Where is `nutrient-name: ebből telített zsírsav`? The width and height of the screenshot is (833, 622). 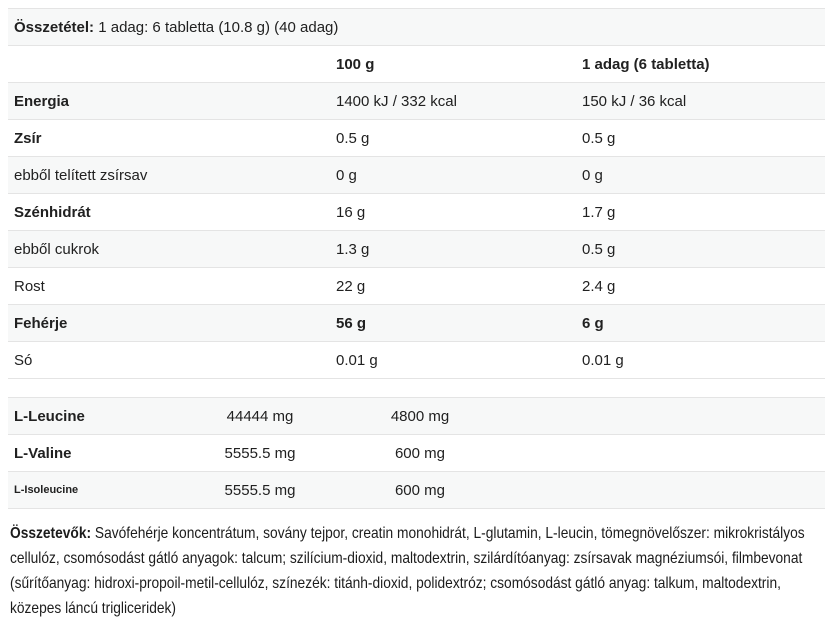 nutrient-name: ebből telített zsírsav is located at coordinates (81, 175).